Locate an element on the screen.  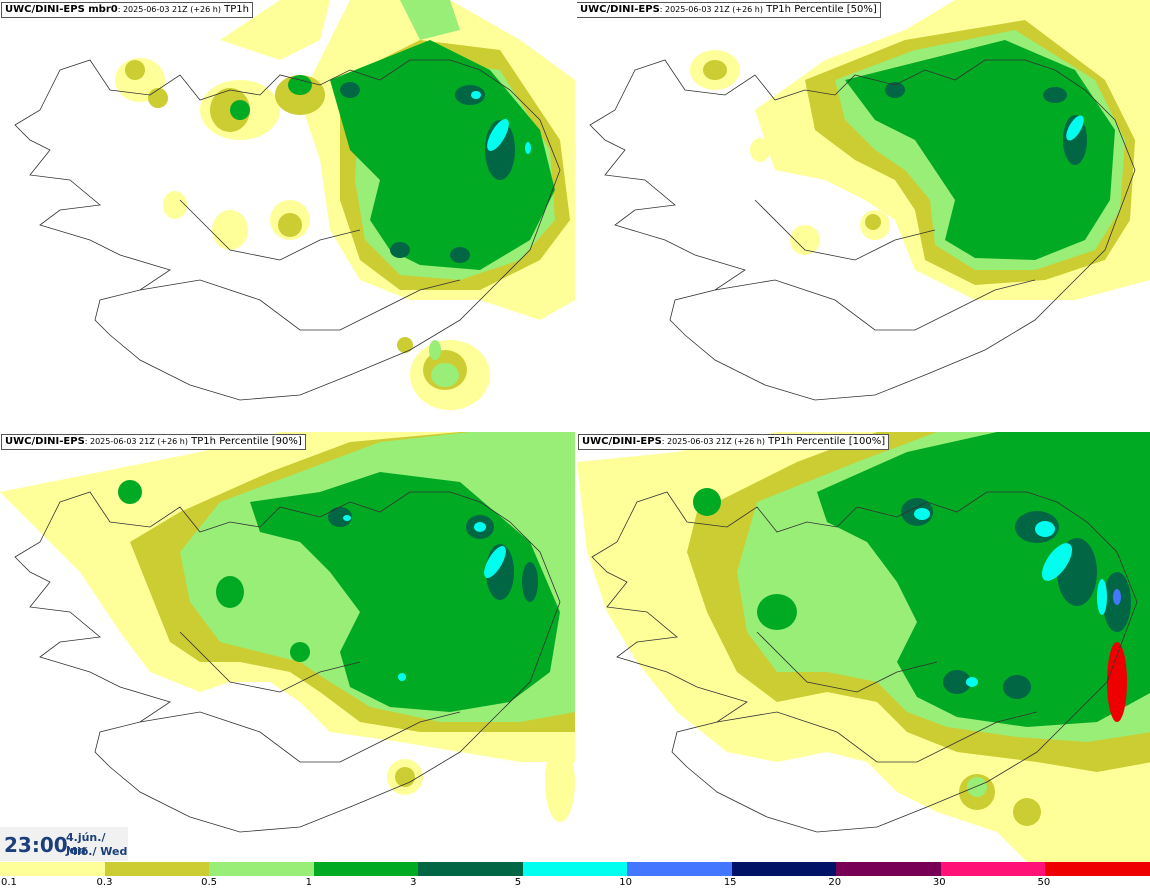
legend-tick-label: 20 is located at coordinates (835, 882).